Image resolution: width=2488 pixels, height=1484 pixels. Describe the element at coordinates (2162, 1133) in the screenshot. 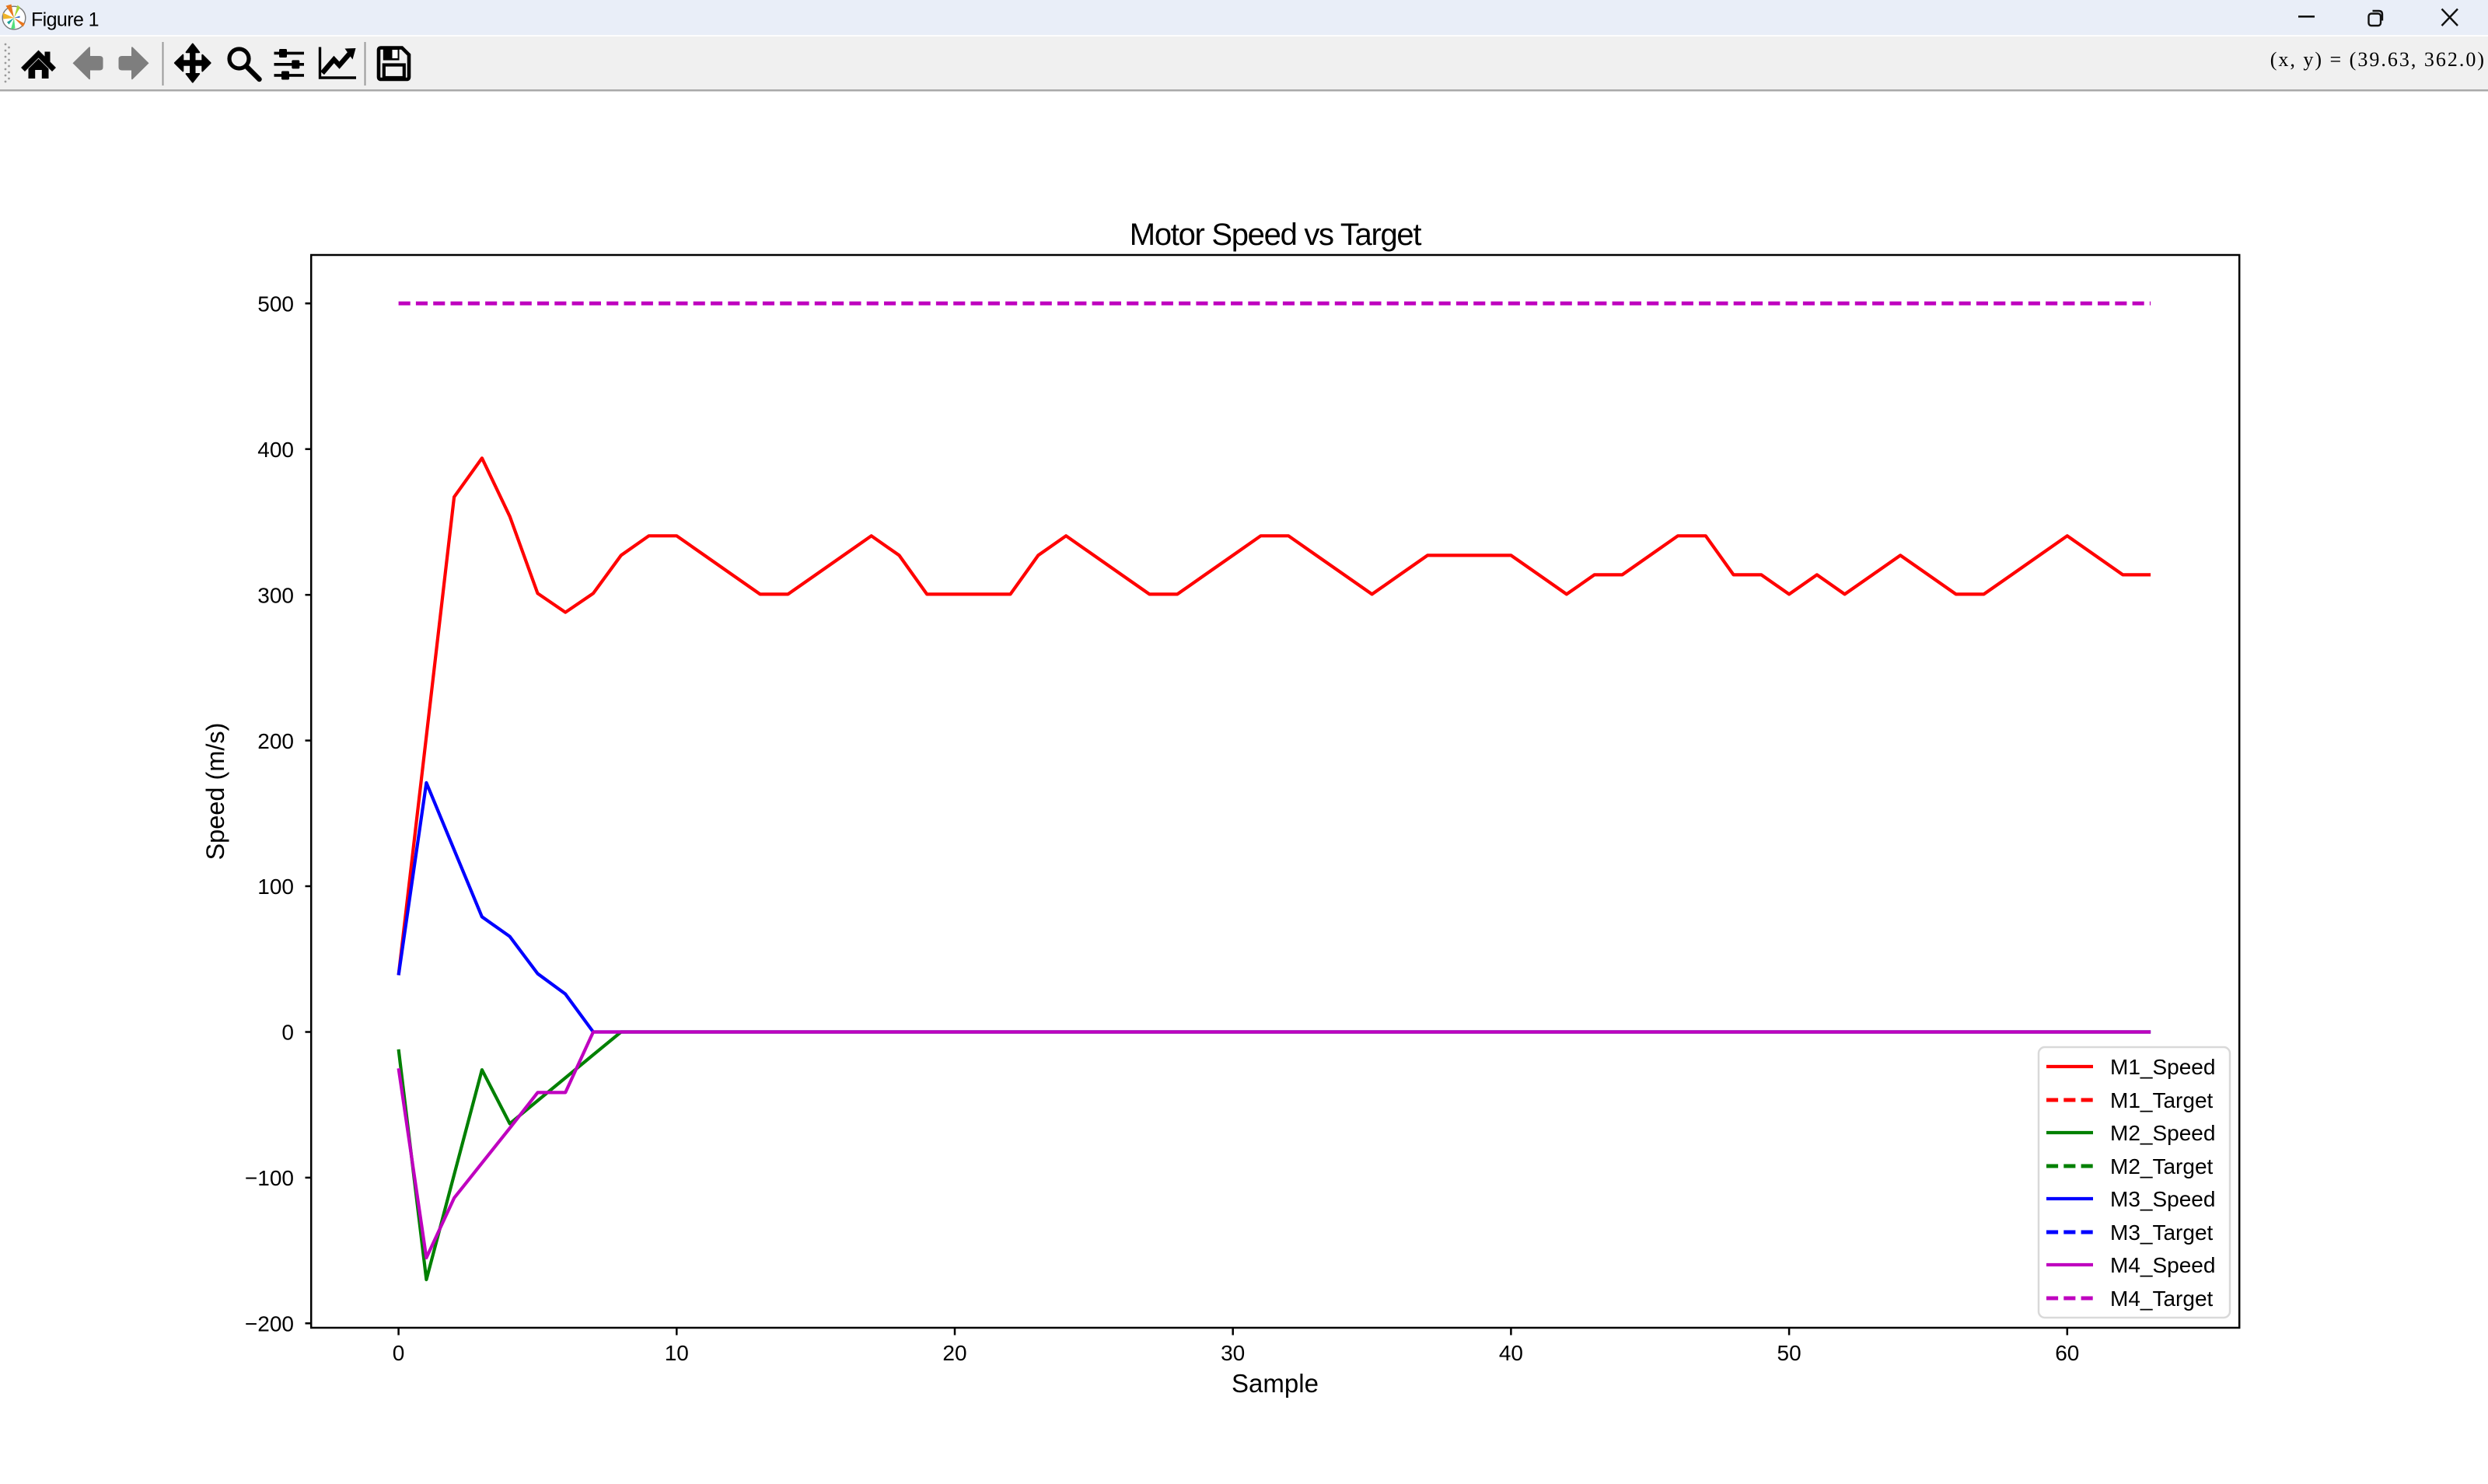

I see `svg-text: M2_Speed` at that location.